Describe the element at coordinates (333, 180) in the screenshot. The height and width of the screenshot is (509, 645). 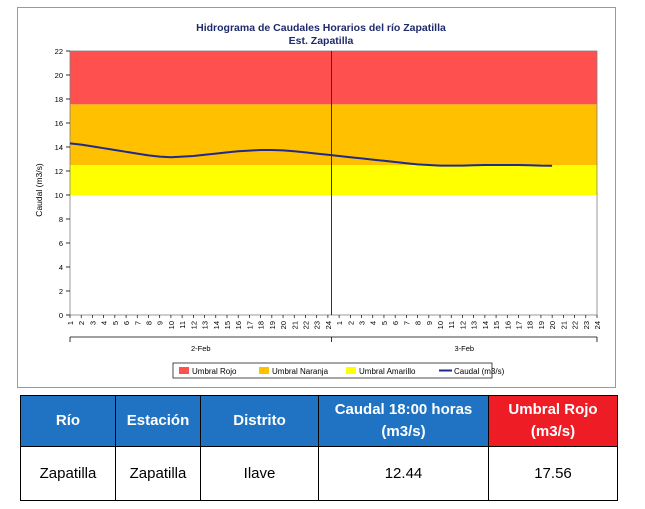
I see `band-umbral-amarillo` at that location.